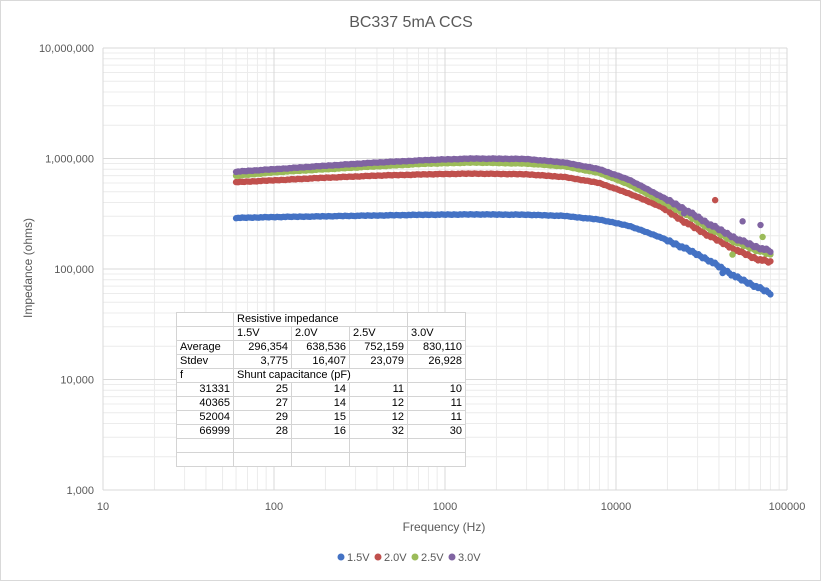 The image size is (821, 581). What do you see at coordinates (80, 491) in the screenshot?
I see `y-tick-label: 1,000` at bounding box center [80, 491].